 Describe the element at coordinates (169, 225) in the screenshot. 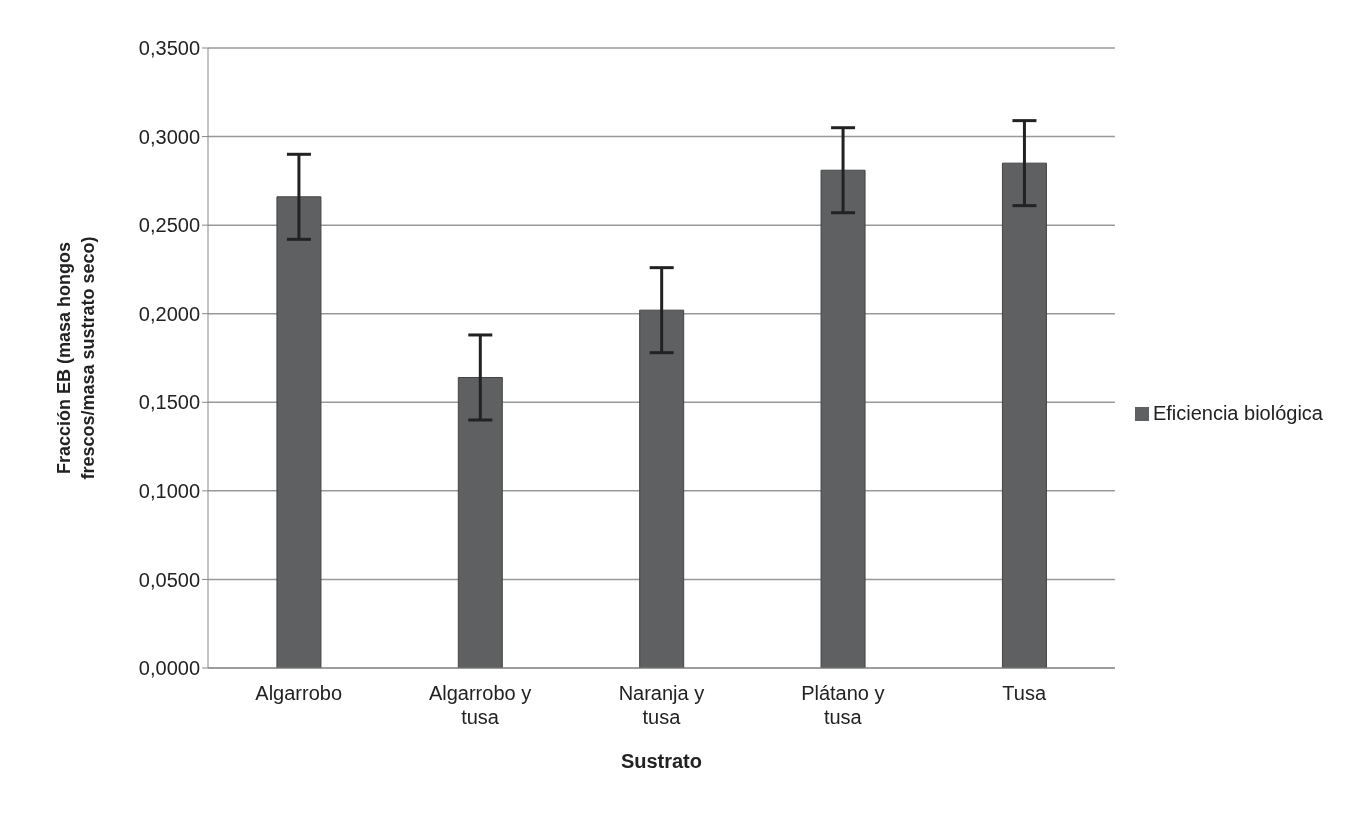

I see `y-tick-label: 0,2500` at that location.